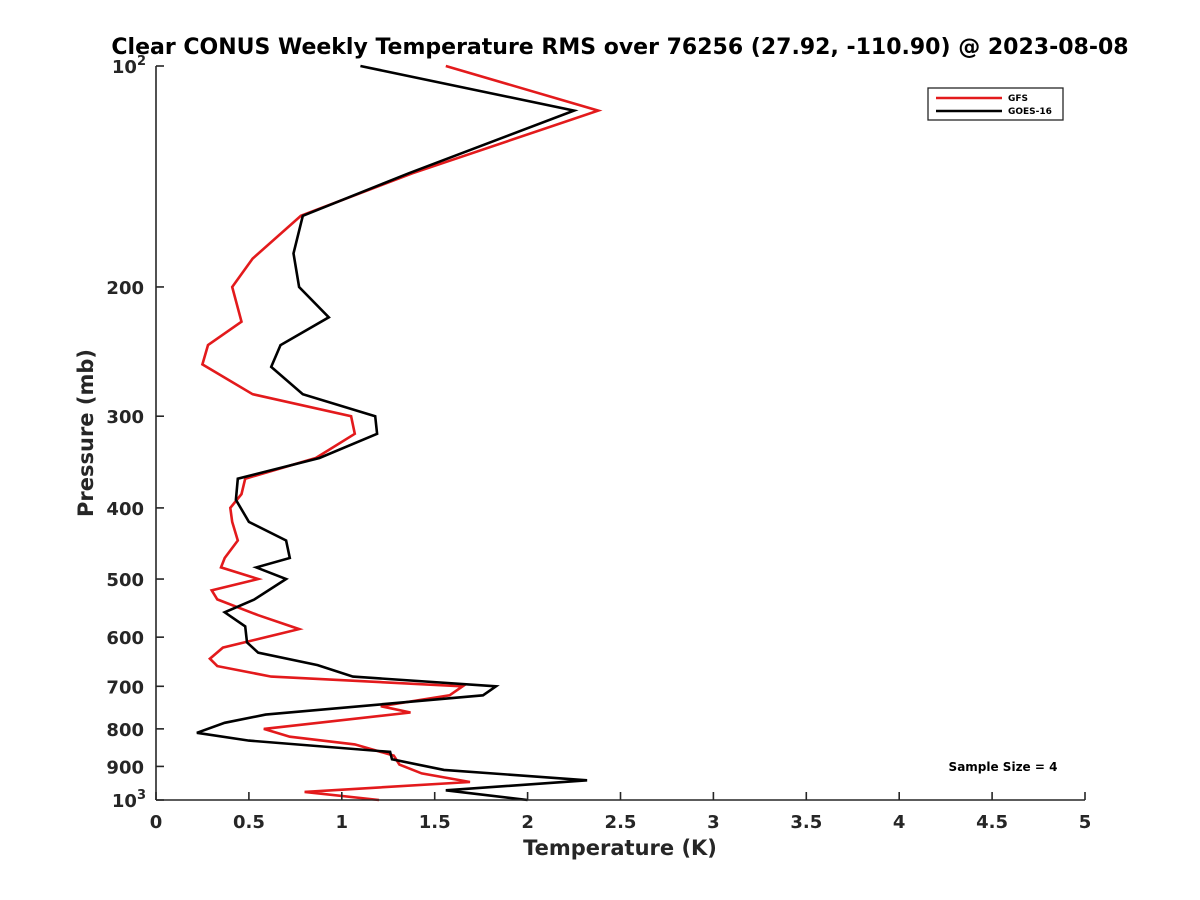  I want to click on x-tick-label: 3, so click(713, 822).